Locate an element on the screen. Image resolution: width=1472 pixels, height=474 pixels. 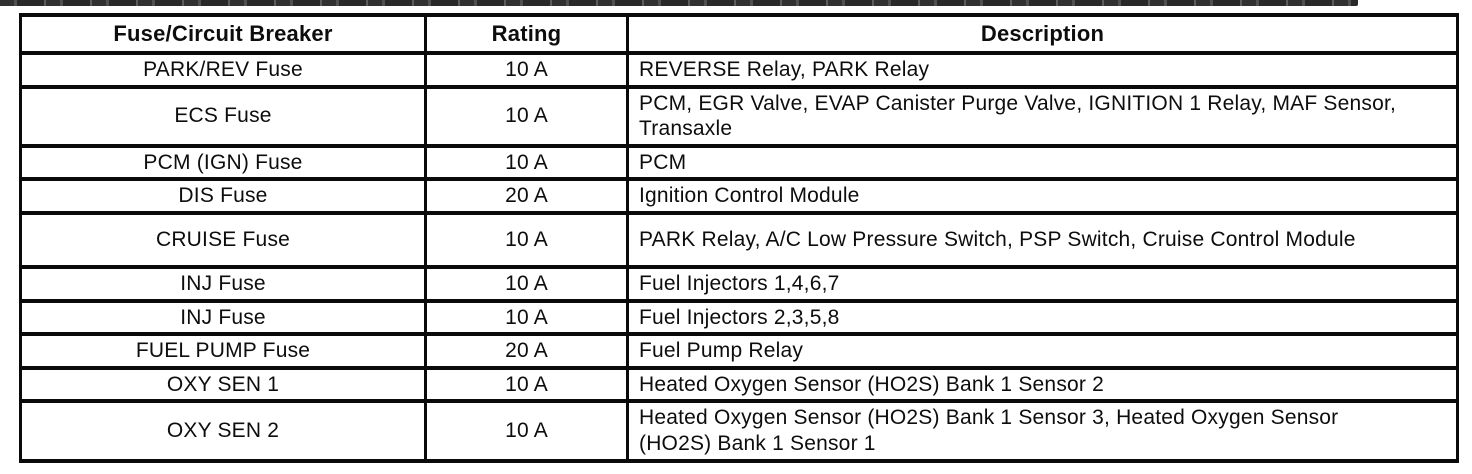
scan-artifact-top-edge is located at coordinates (679, 3).